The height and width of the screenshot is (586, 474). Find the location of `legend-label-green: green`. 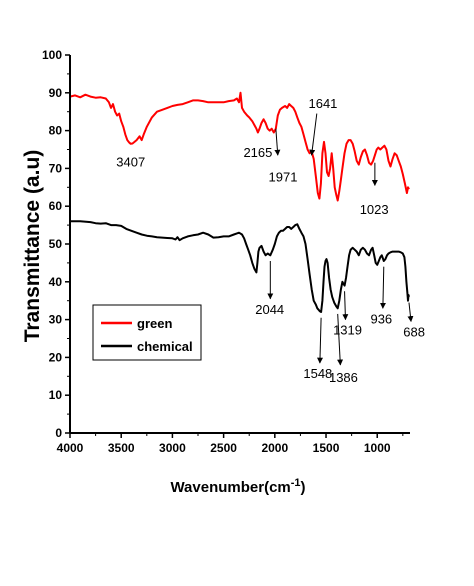

legend-label-green: green is located at coordinates (154, 323).